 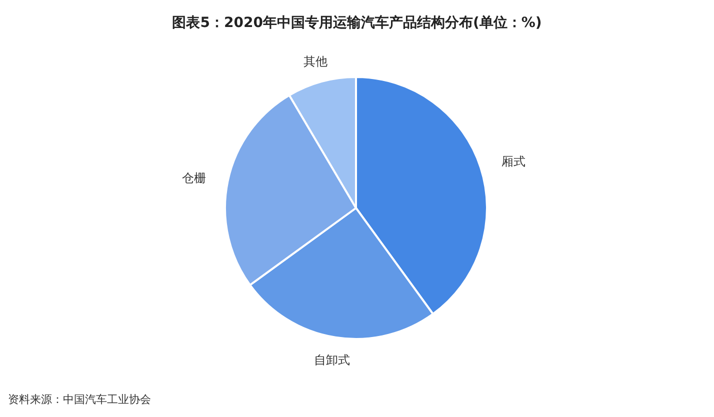 I want to click on slice-label: 厢式, so click(x=514, y=161).